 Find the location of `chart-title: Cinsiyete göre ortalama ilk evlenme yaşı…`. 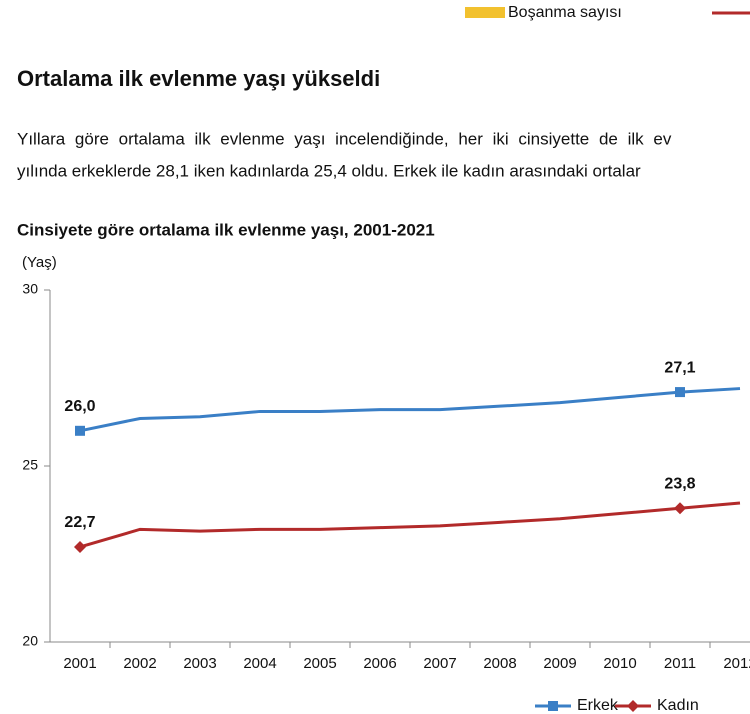

chart-title: Cinsiyete göre ortalama ilk evlenme yaşı… is located at coordinates (226, 229).